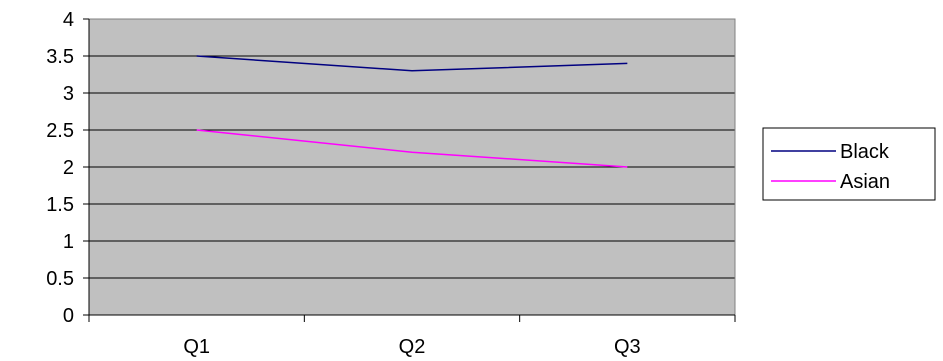  Describe the element at coordinates (60, 57) in the screenshot. I see `y-tick-label: 3.5` at that location.